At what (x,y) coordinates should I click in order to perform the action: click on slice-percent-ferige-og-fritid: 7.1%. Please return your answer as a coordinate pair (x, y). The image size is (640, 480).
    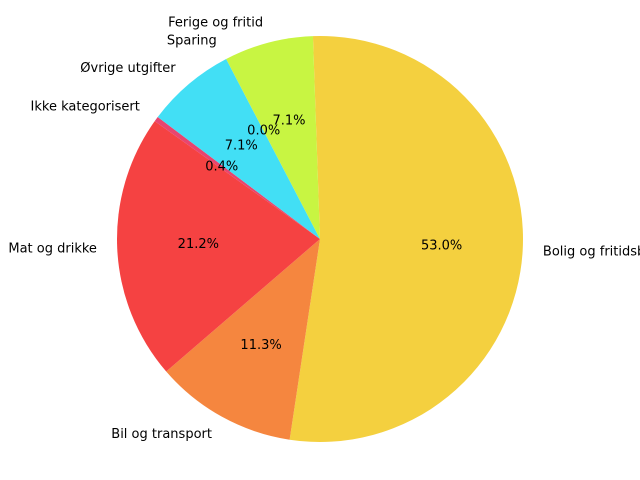
    Looking at the image, I should click on (288, 121).